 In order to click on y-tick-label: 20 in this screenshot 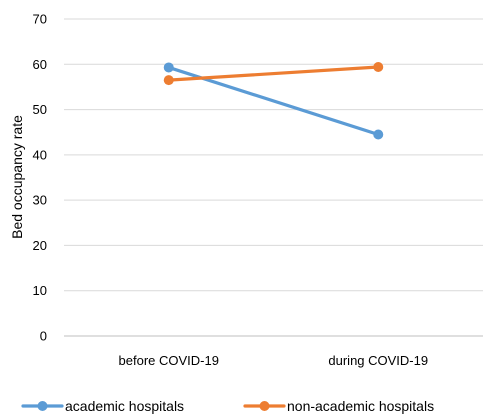, I will do `click(40, 245)`.